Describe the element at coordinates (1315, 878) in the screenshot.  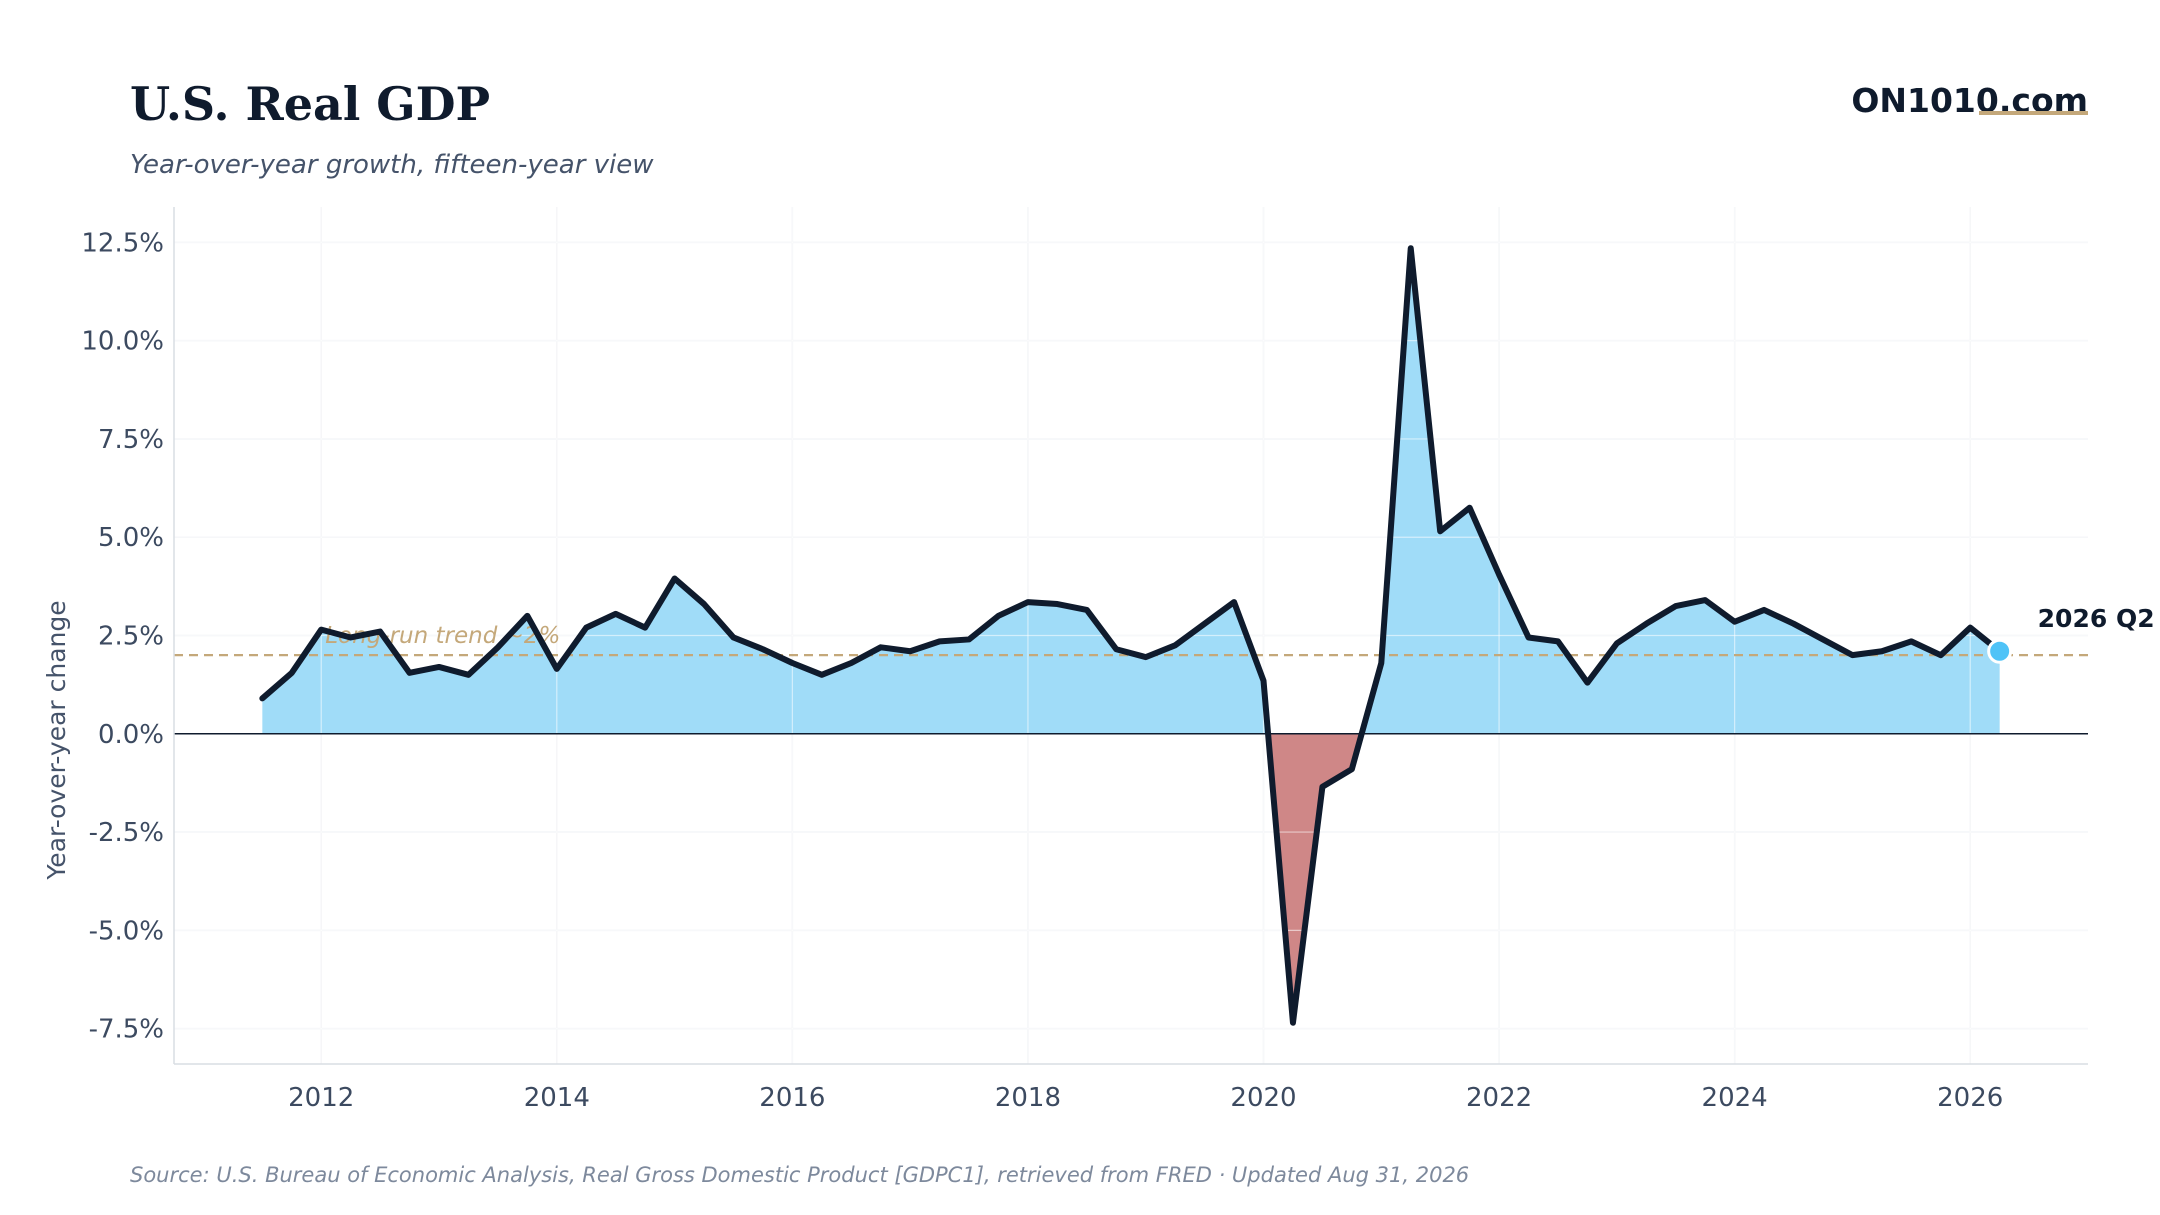
I see `negative-growth-area` at that location.